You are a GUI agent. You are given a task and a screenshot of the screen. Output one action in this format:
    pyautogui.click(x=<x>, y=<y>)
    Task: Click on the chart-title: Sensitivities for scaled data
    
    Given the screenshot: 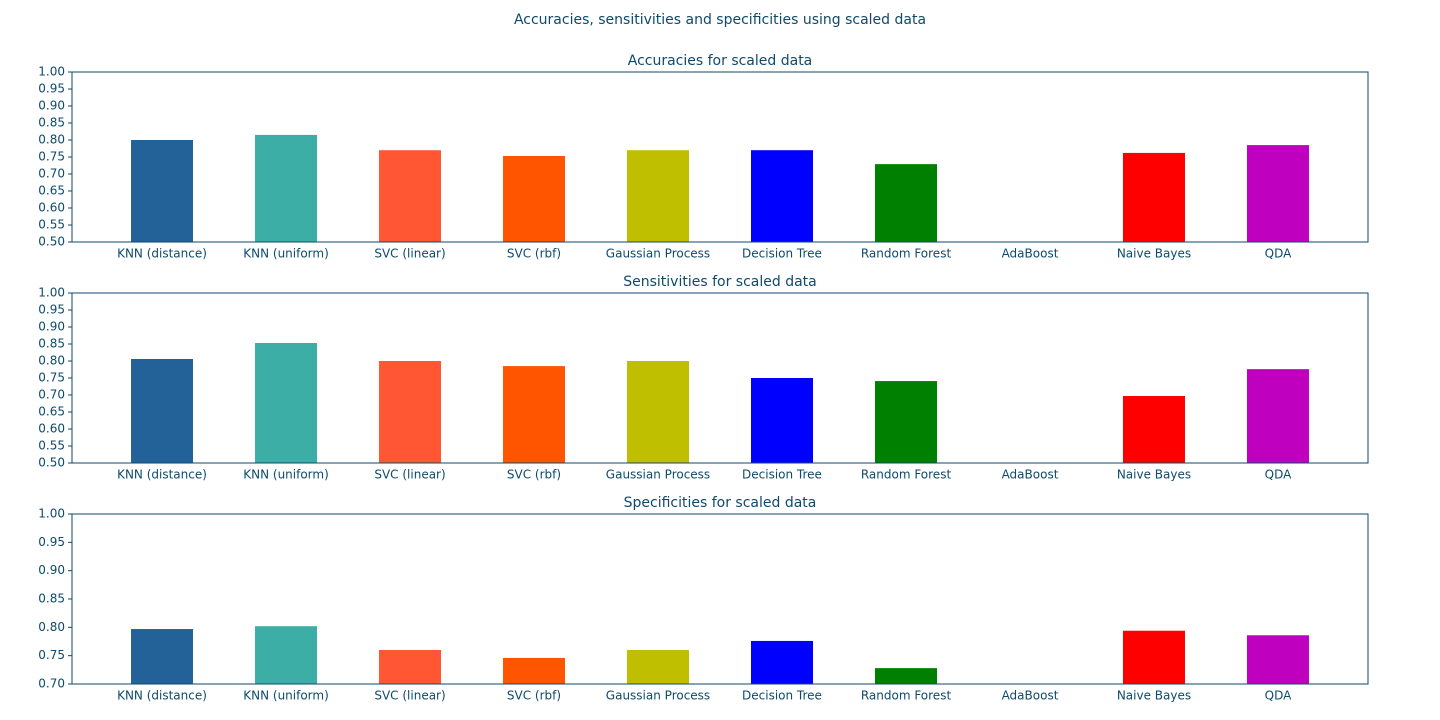 What is the action you would take?
    pyautogui.click(x=720, y=282)
    